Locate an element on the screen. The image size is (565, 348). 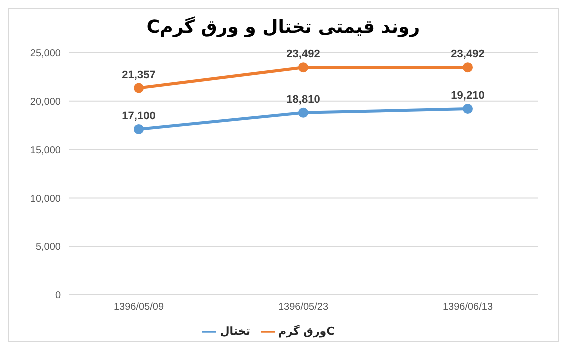
data-label: 19,210 is located at coordinates (468, 96).